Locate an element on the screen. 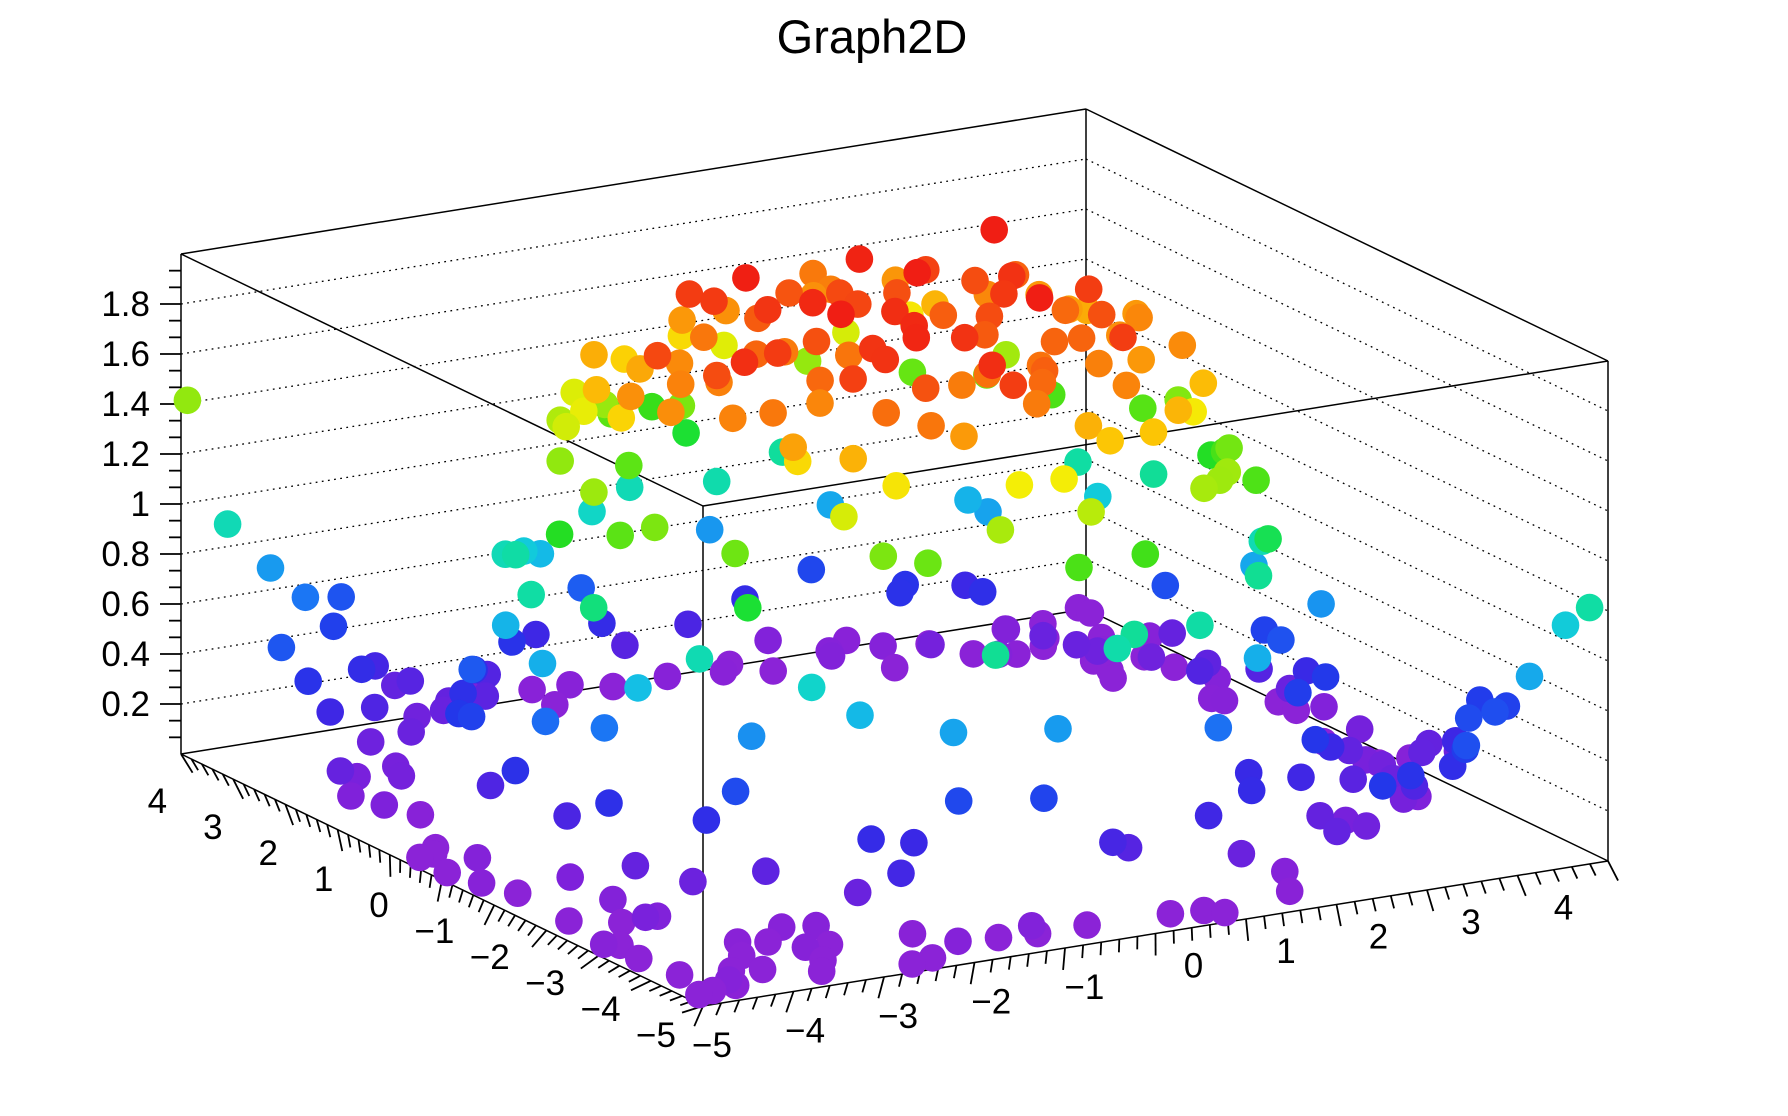 The width and height of the screenshot is (1788, 1116). x-axis-tick-label: 1 is located at coordinates (1285, 951).